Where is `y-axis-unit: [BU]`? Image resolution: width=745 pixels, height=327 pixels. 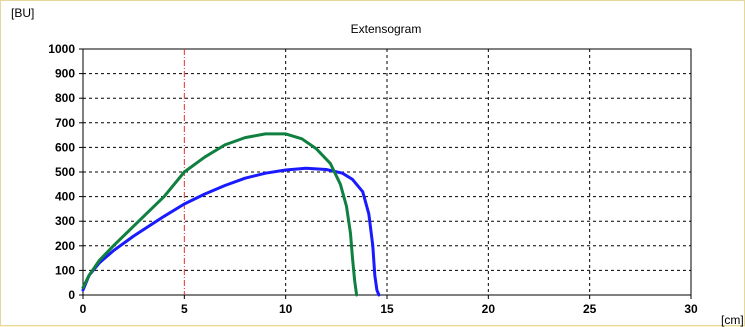
y-axis-unit: [BU] is located at coordinates (22, 13).